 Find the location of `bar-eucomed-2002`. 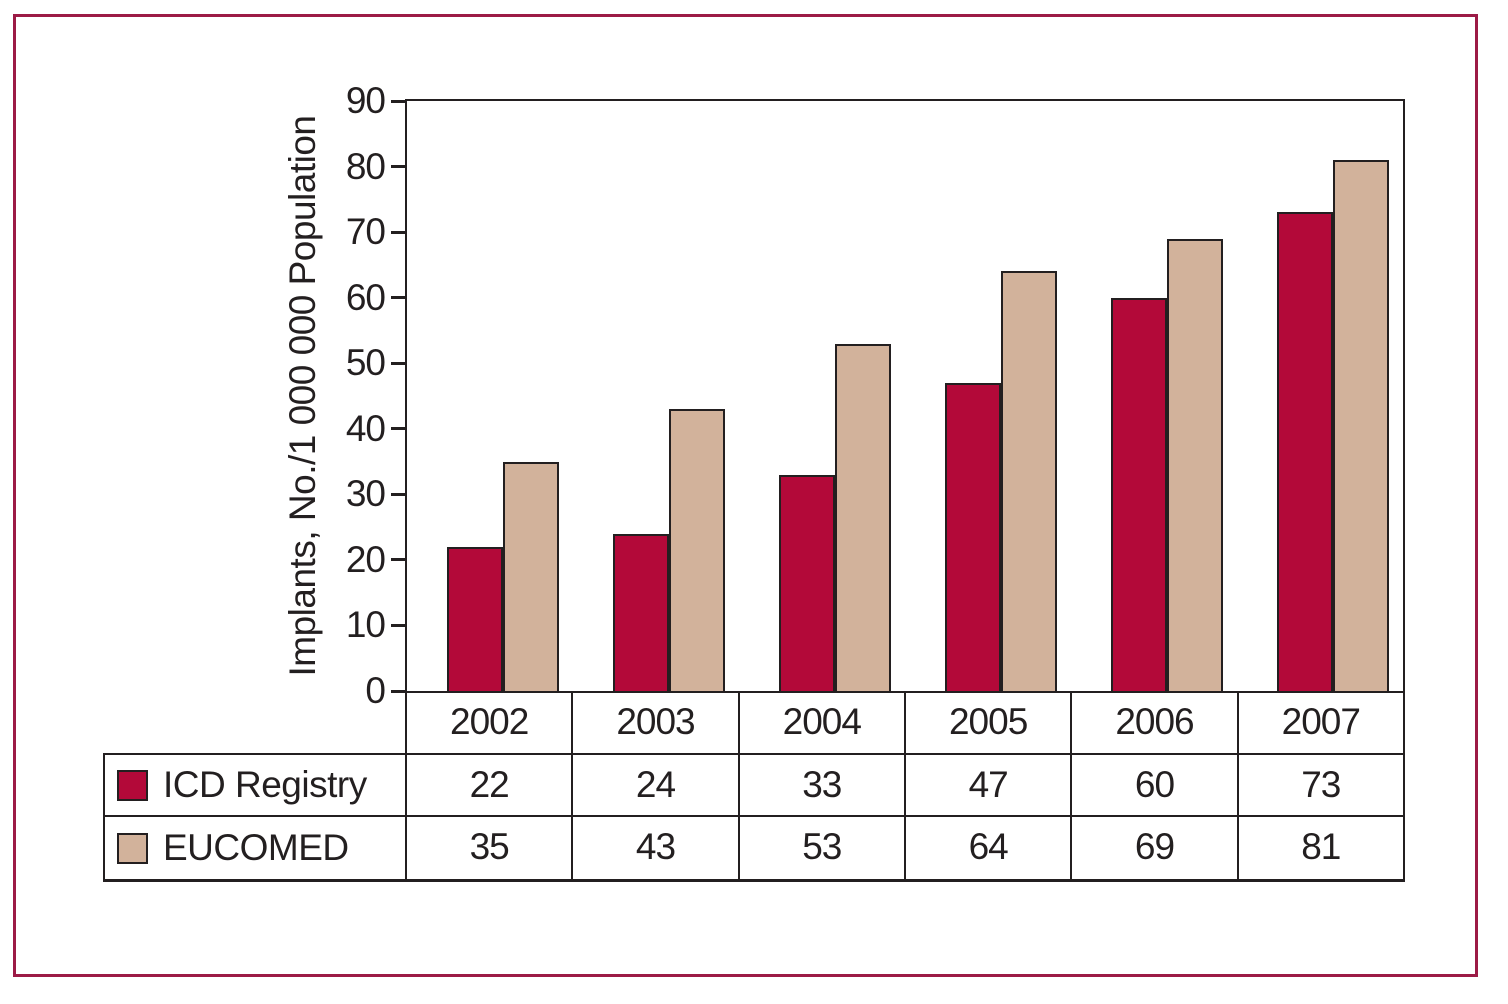

bar-eucomed-2002 is located at coordinates (531, 576).